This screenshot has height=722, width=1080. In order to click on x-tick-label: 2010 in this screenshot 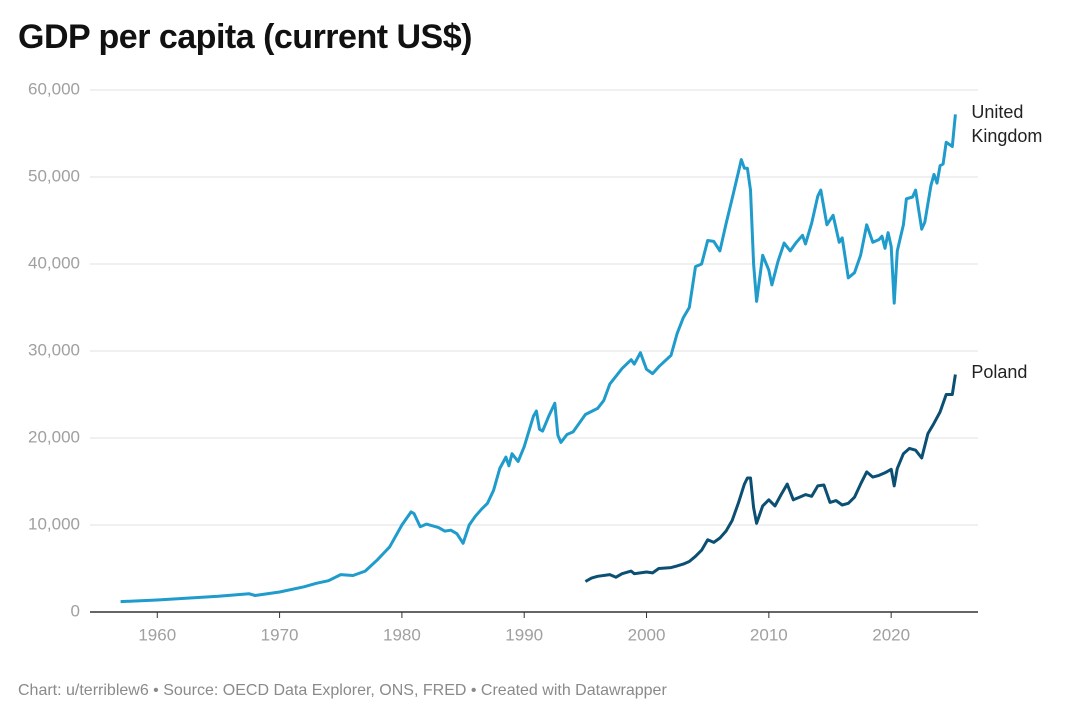, I will do `click(769, 634)`.